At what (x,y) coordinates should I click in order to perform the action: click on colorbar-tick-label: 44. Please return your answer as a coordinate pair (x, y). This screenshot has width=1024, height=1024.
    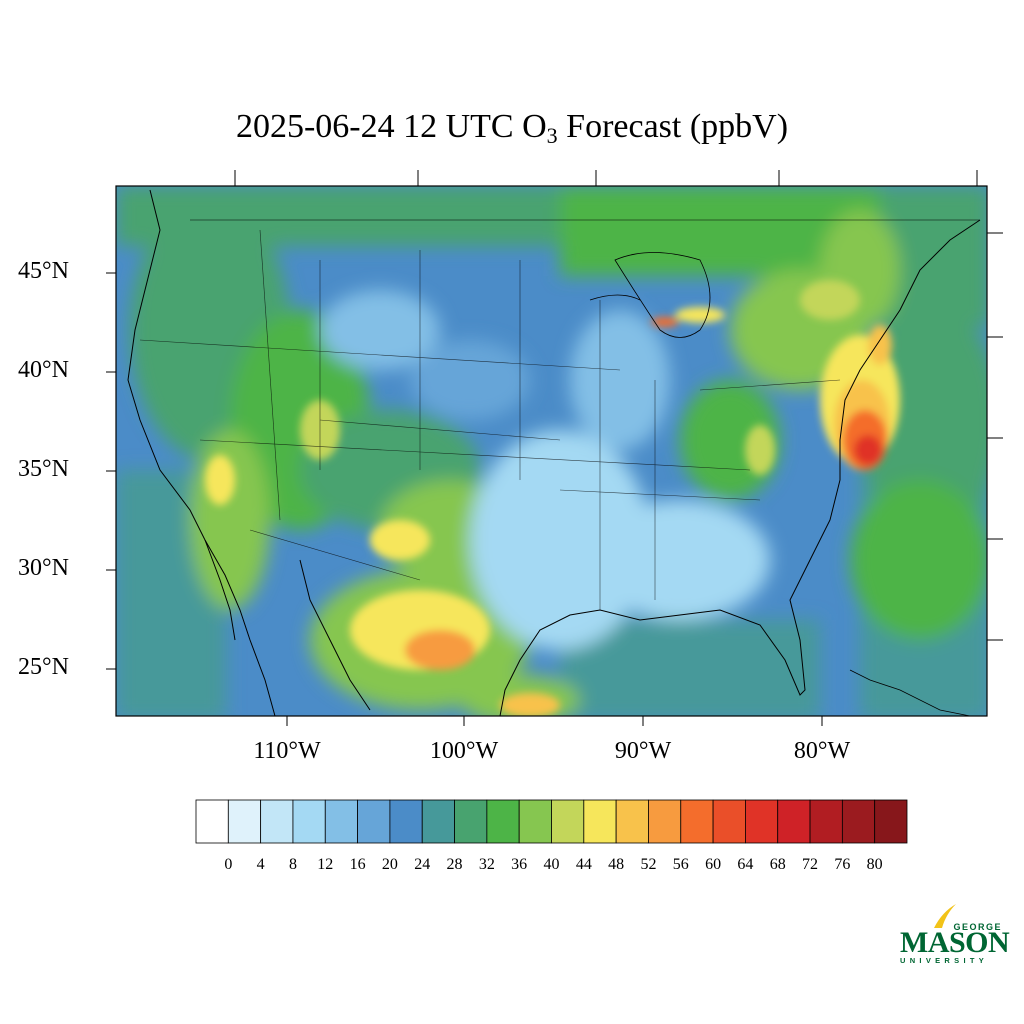
    Looking at the image, I should click on (583, 864).